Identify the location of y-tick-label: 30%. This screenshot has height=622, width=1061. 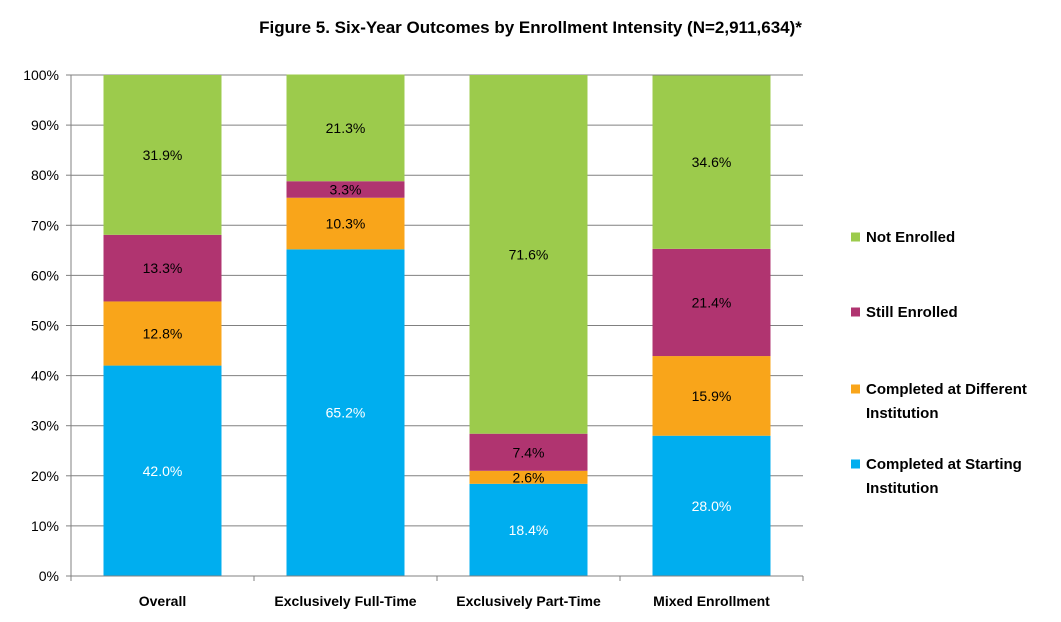
(45, 426).